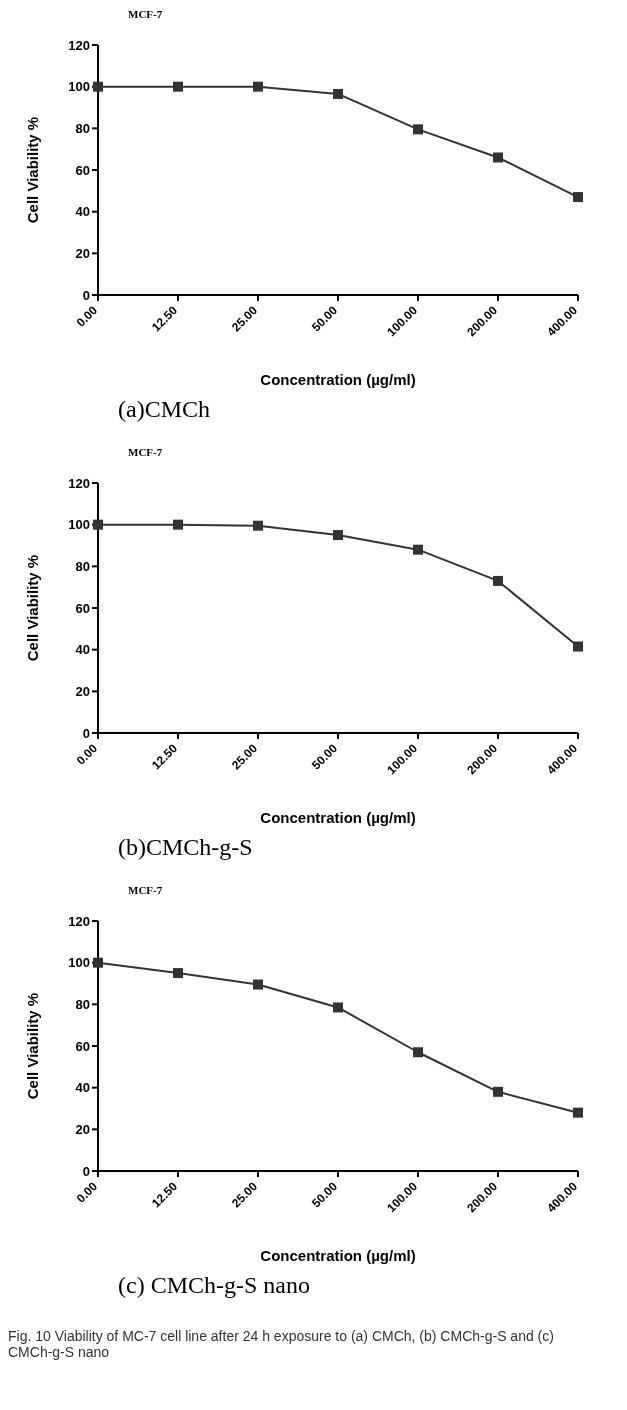 This screenshot has height=1410, width=627. What do you see at coordinates (164, 410) in the screenshot?
I see `text: (a)CMCh` at bounding box center [164, 410].